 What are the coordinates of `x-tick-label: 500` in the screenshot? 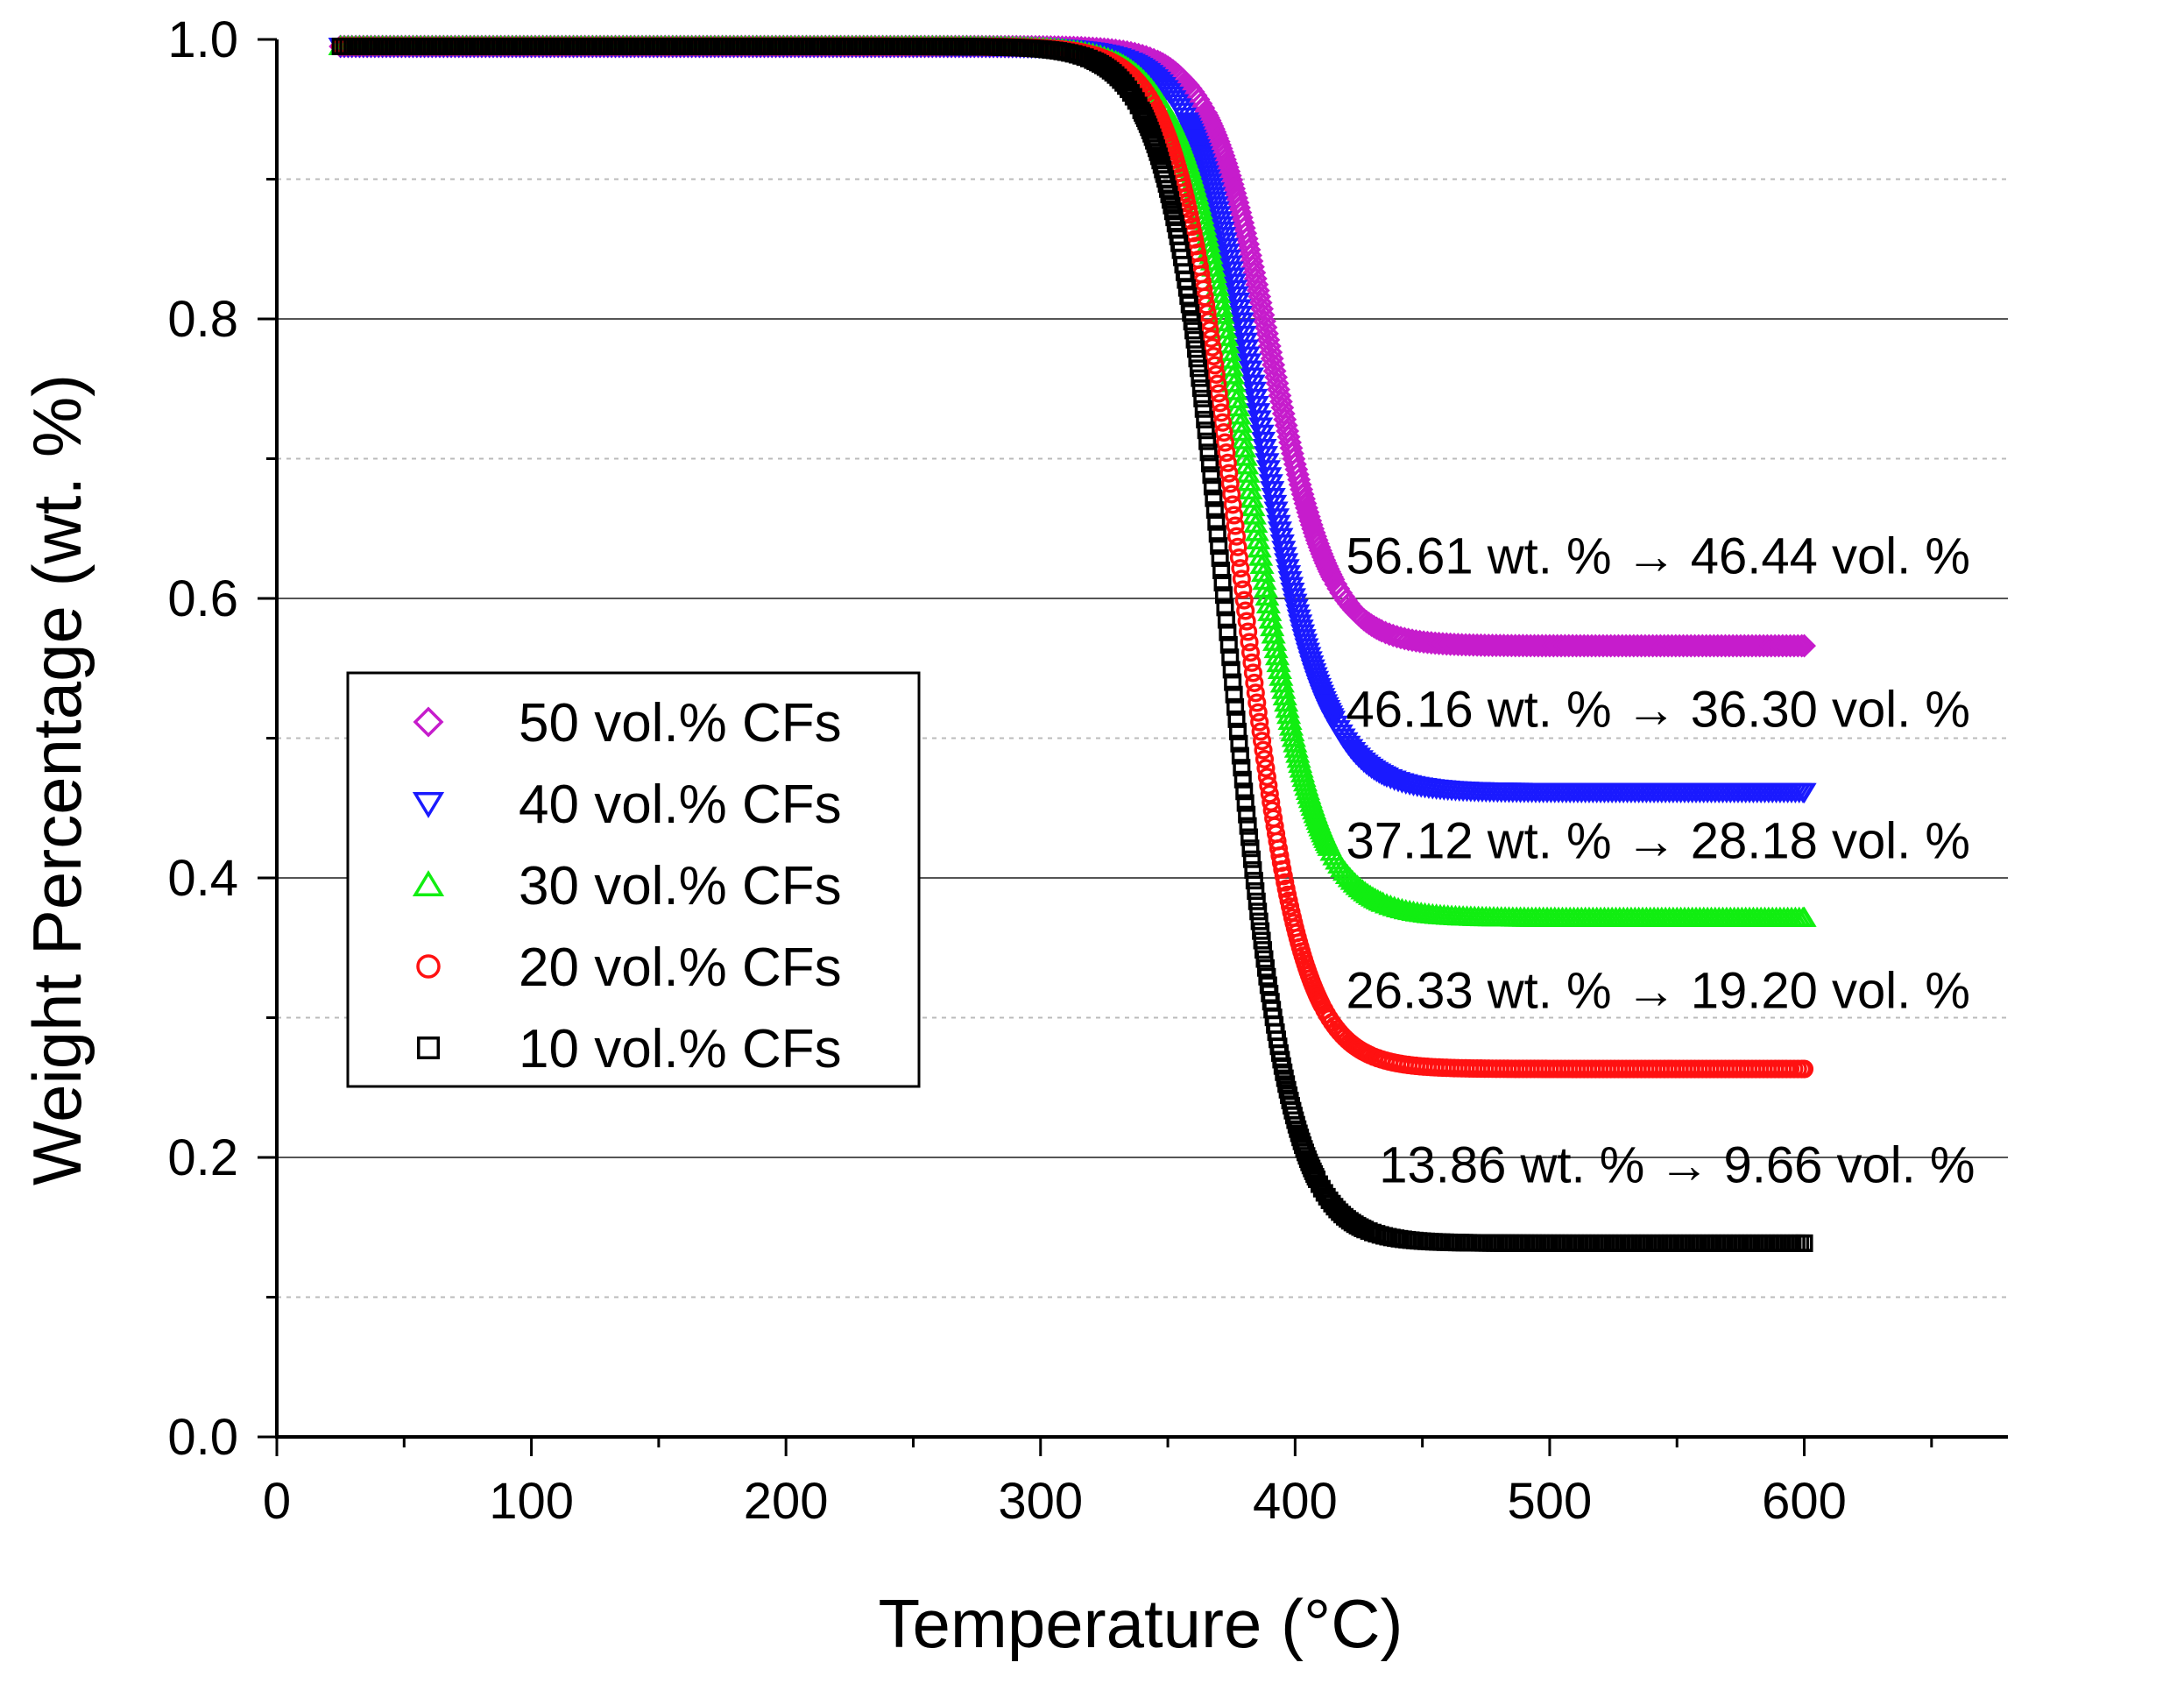 It's located at (1550, 1501).